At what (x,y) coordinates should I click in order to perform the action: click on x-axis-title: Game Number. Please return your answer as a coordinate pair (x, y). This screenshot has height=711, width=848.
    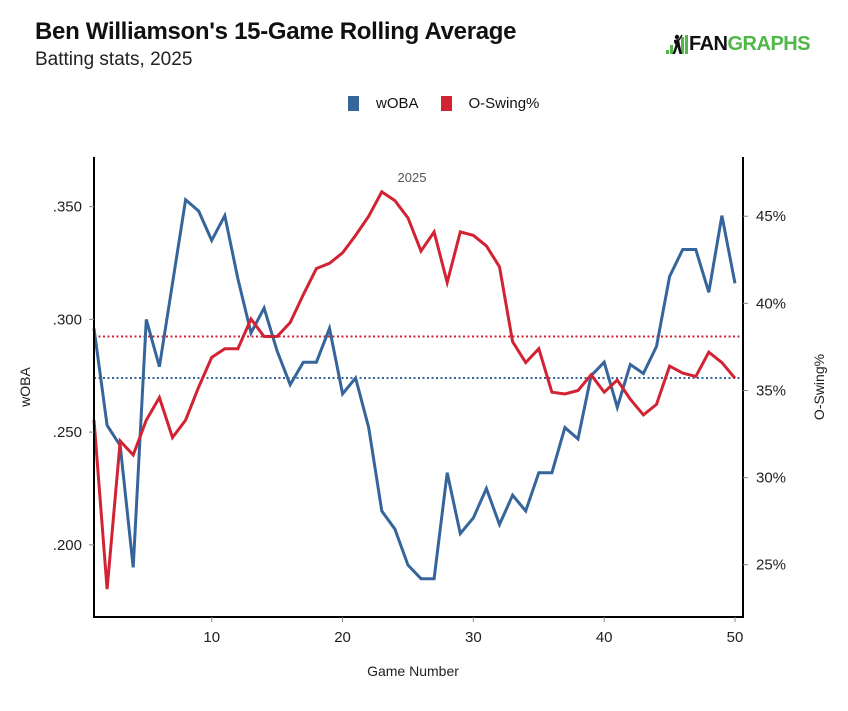
    Looking at the image, I should click on (413, 671).